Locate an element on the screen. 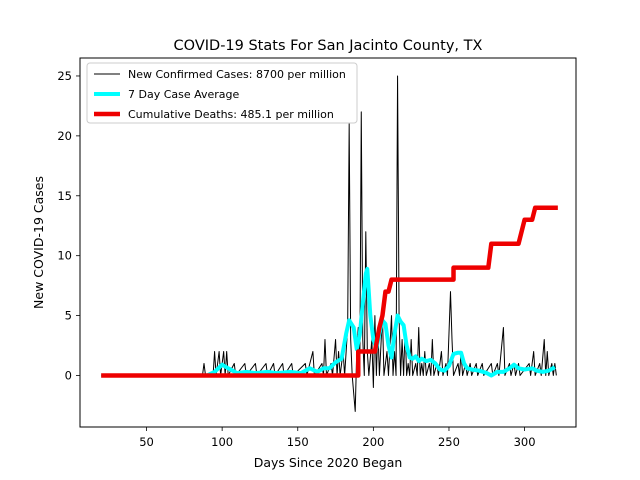 The image size is (640, 480). y-tick-label-3: 15 is located at coordinates (64, 196).